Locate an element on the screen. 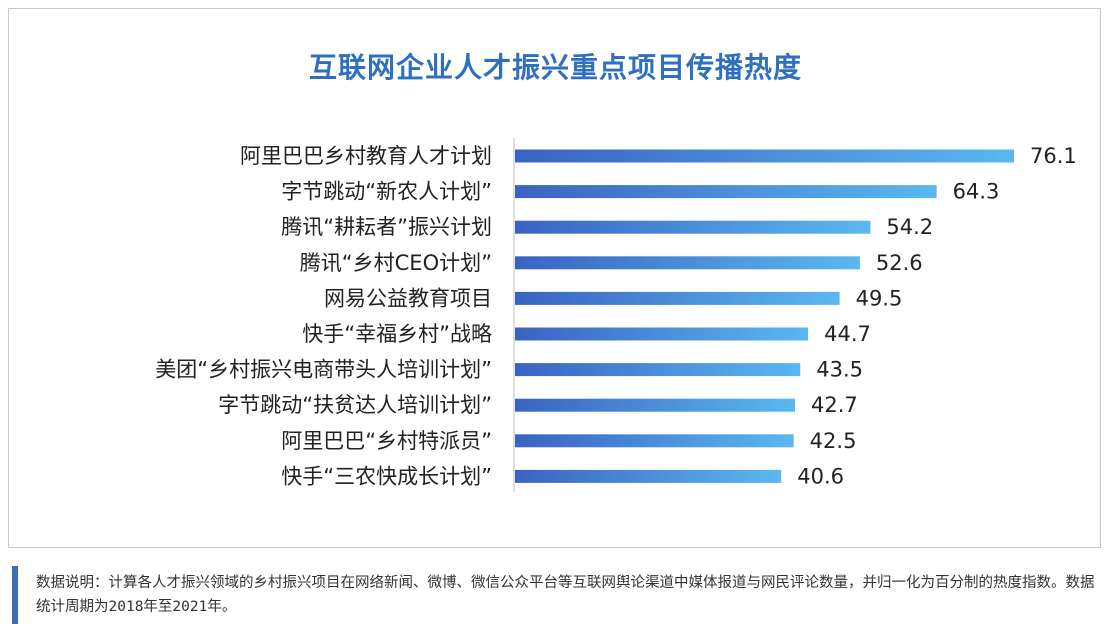  value-label: 49.5 is located at coordinates (879, 298).